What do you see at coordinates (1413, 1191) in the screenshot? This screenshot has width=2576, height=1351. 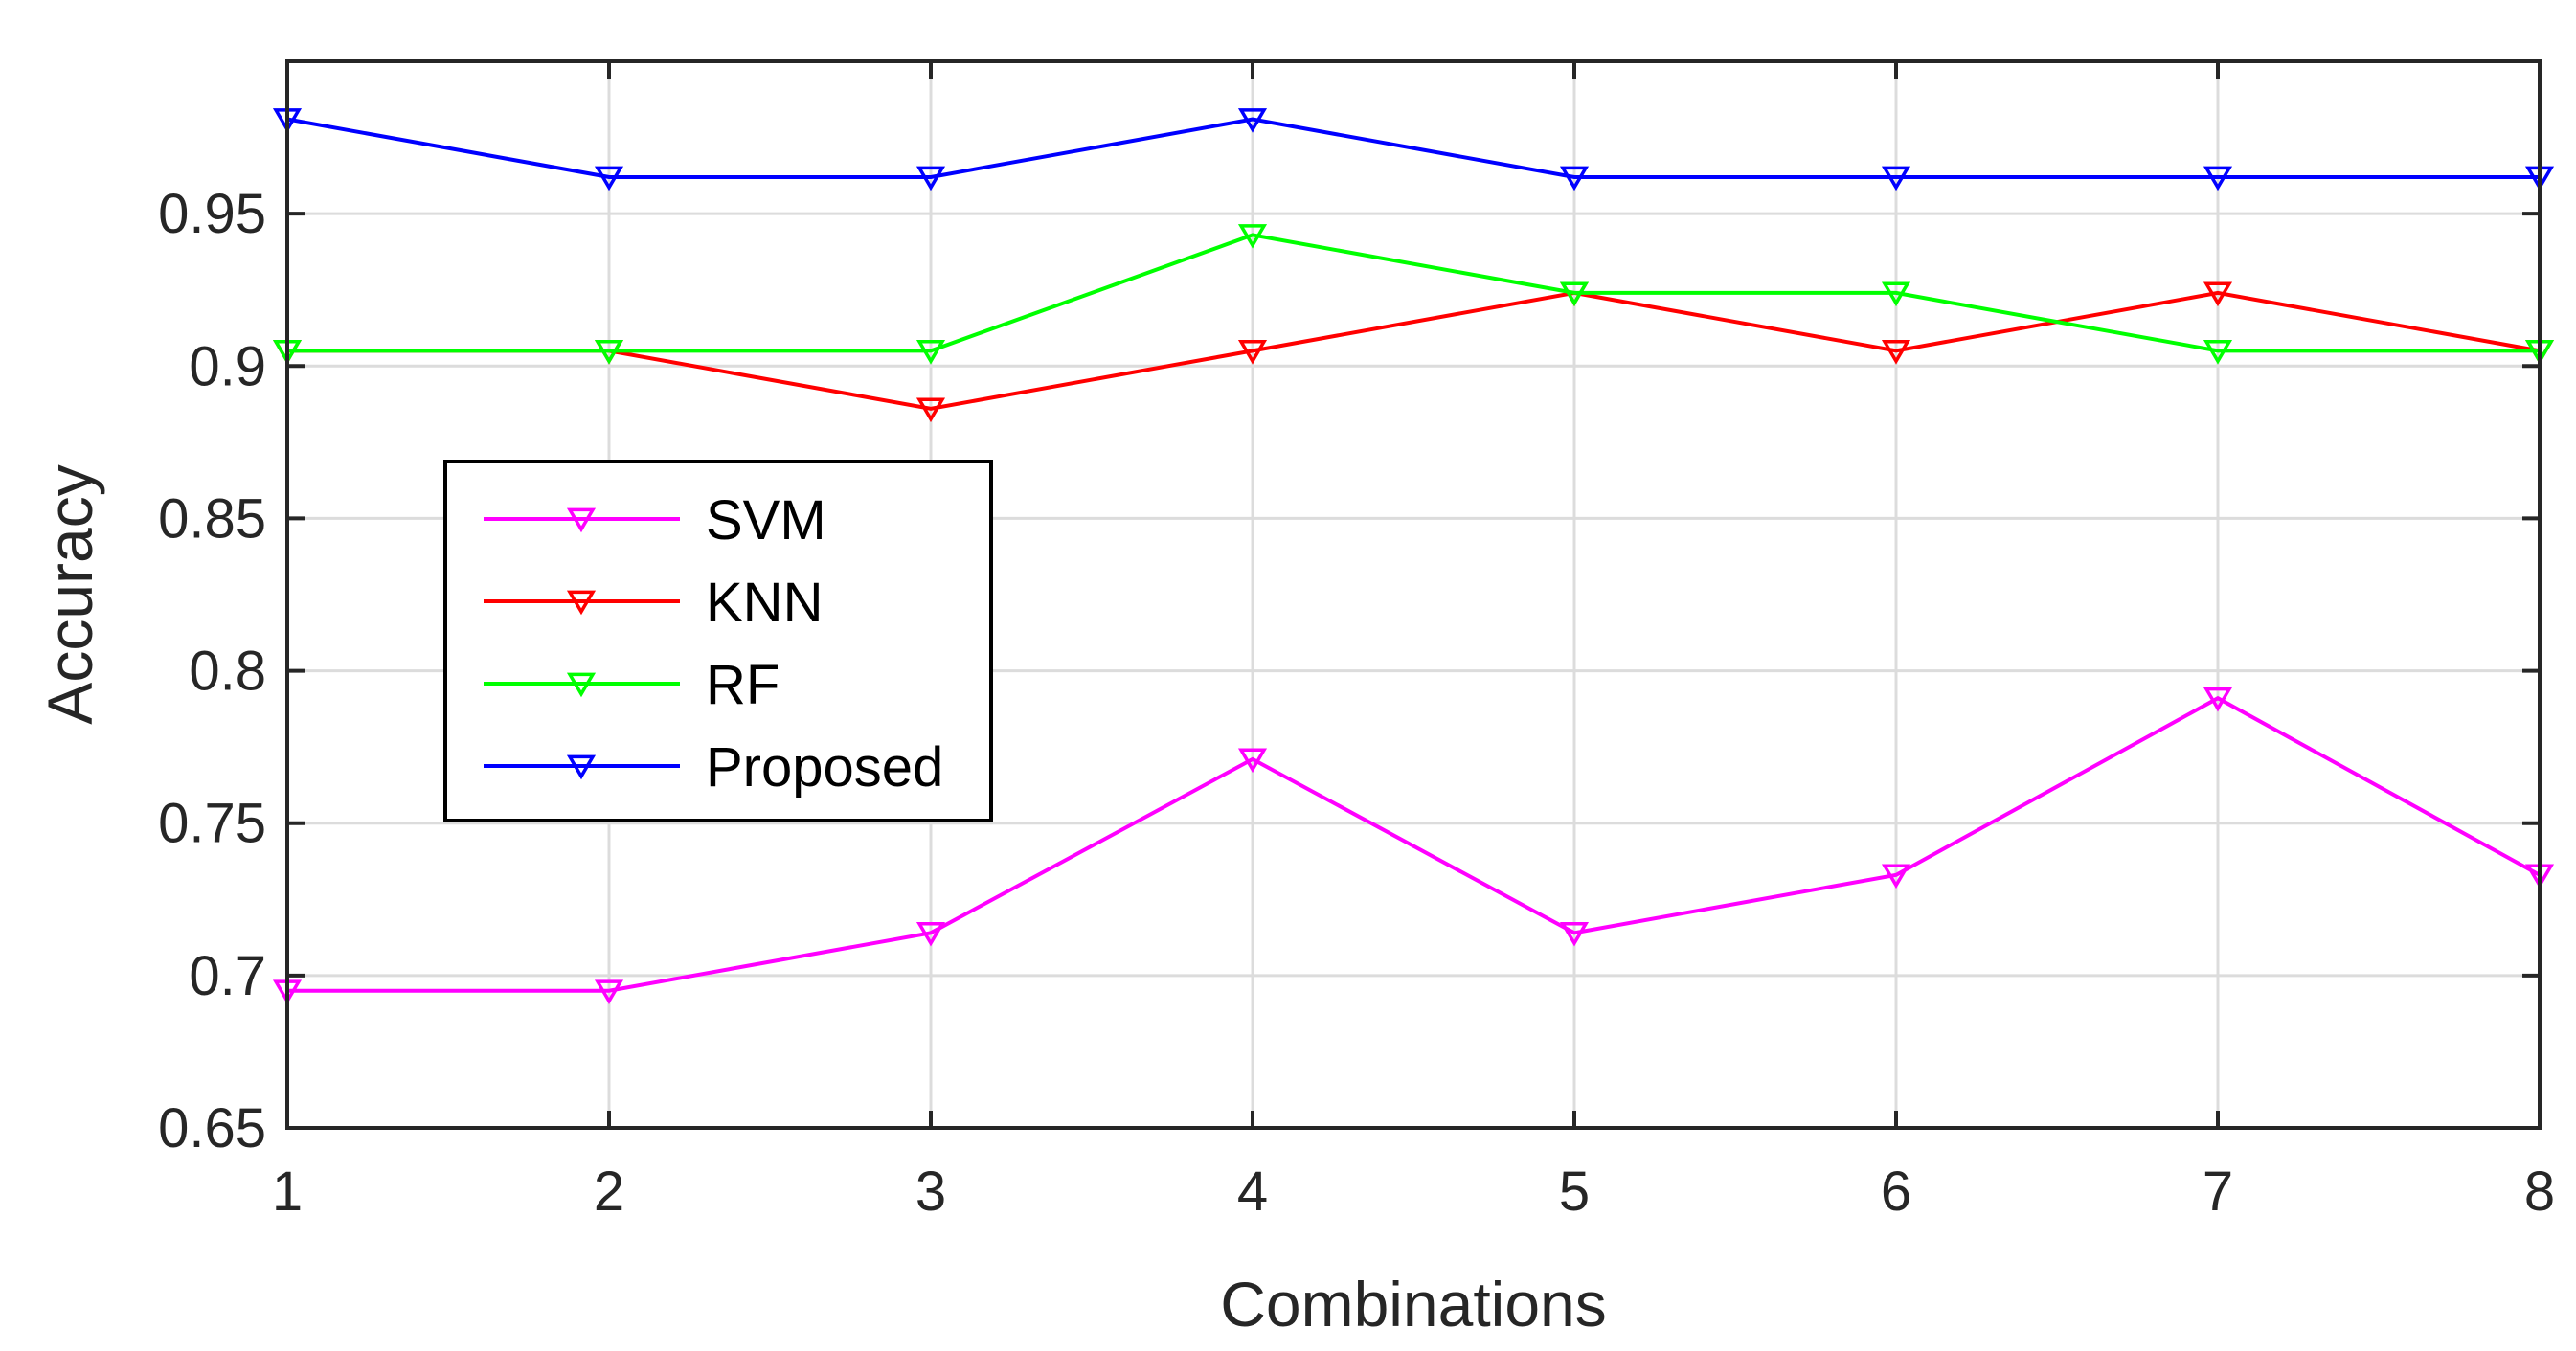 I see `x-tick-labels: 1 2 3 4 5 6 7 8` at bounding box center [1413, 1191].